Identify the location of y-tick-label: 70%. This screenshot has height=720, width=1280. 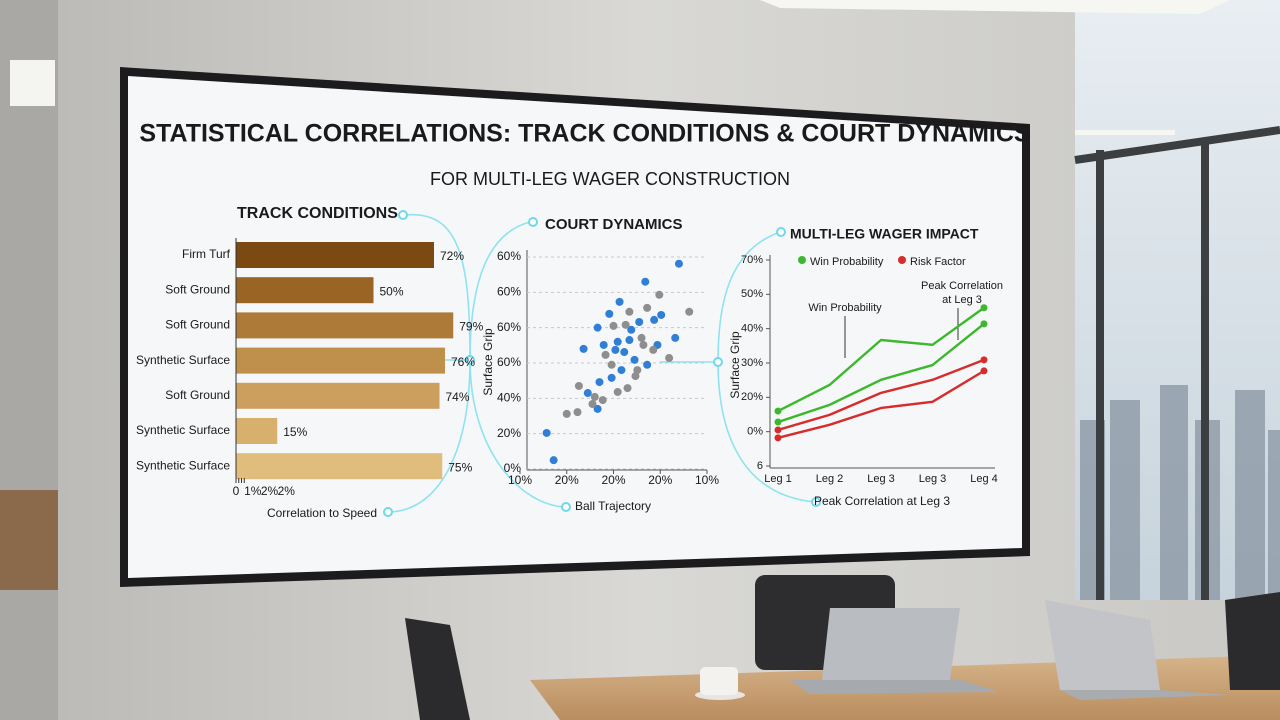
(752, 260).